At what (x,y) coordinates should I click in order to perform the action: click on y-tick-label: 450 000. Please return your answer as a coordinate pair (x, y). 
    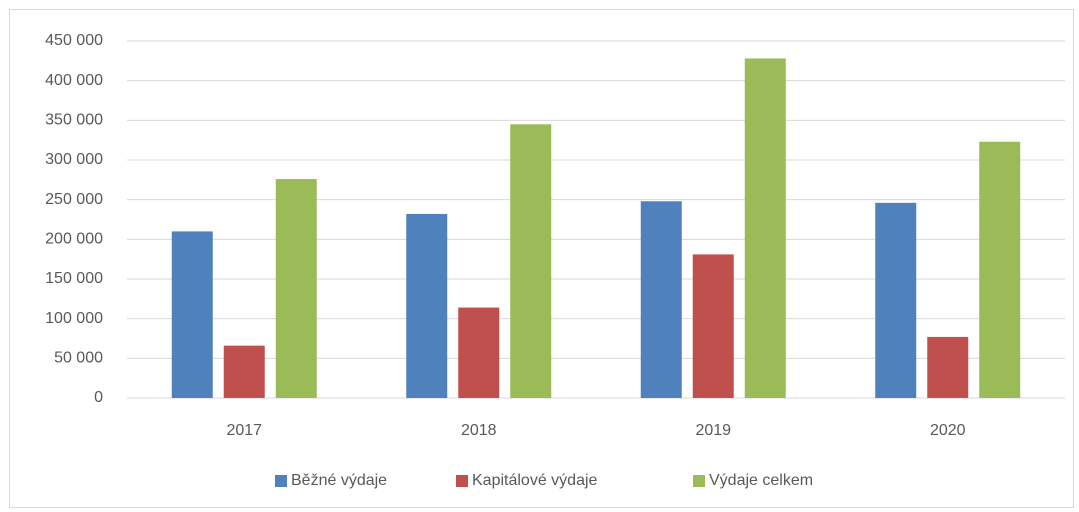
    Looking at the image, I should click on (74, 40).